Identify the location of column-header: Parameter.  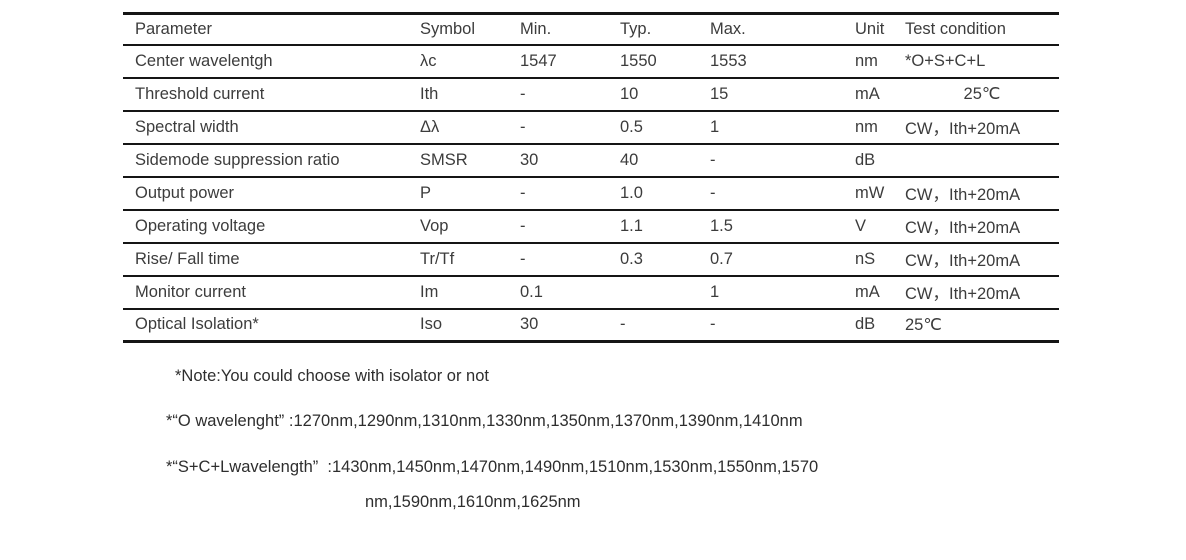
(174, 28).